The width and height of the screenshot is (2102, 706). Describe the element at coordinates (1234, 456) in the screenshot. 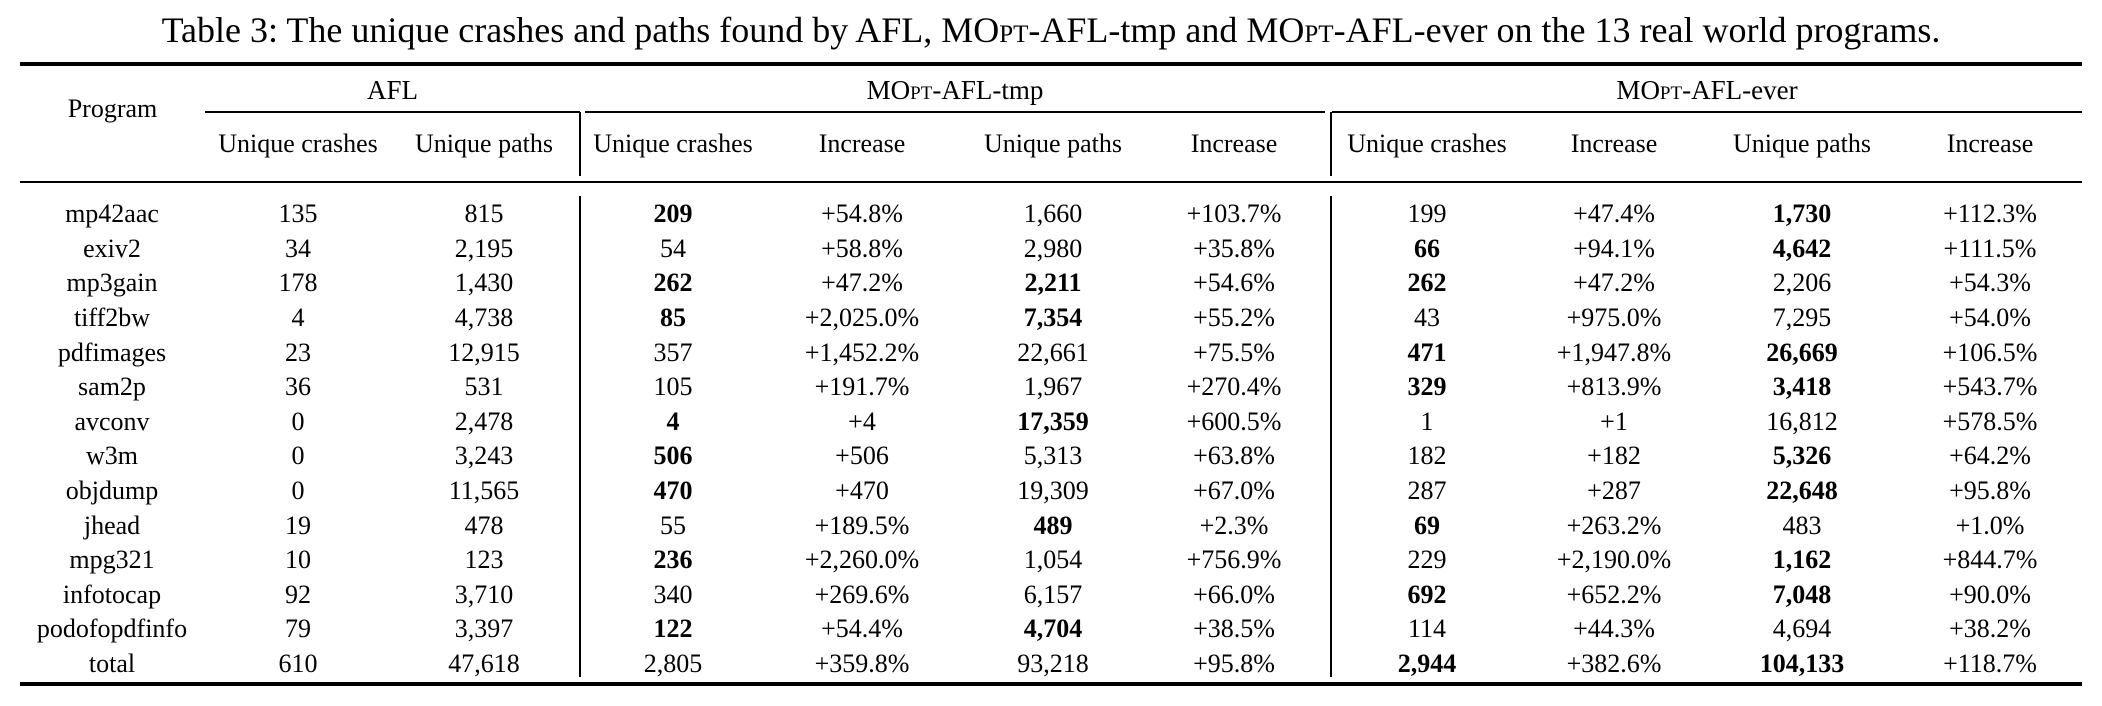

I see `cell-tmp-path-inc: +63.8%` at that location.